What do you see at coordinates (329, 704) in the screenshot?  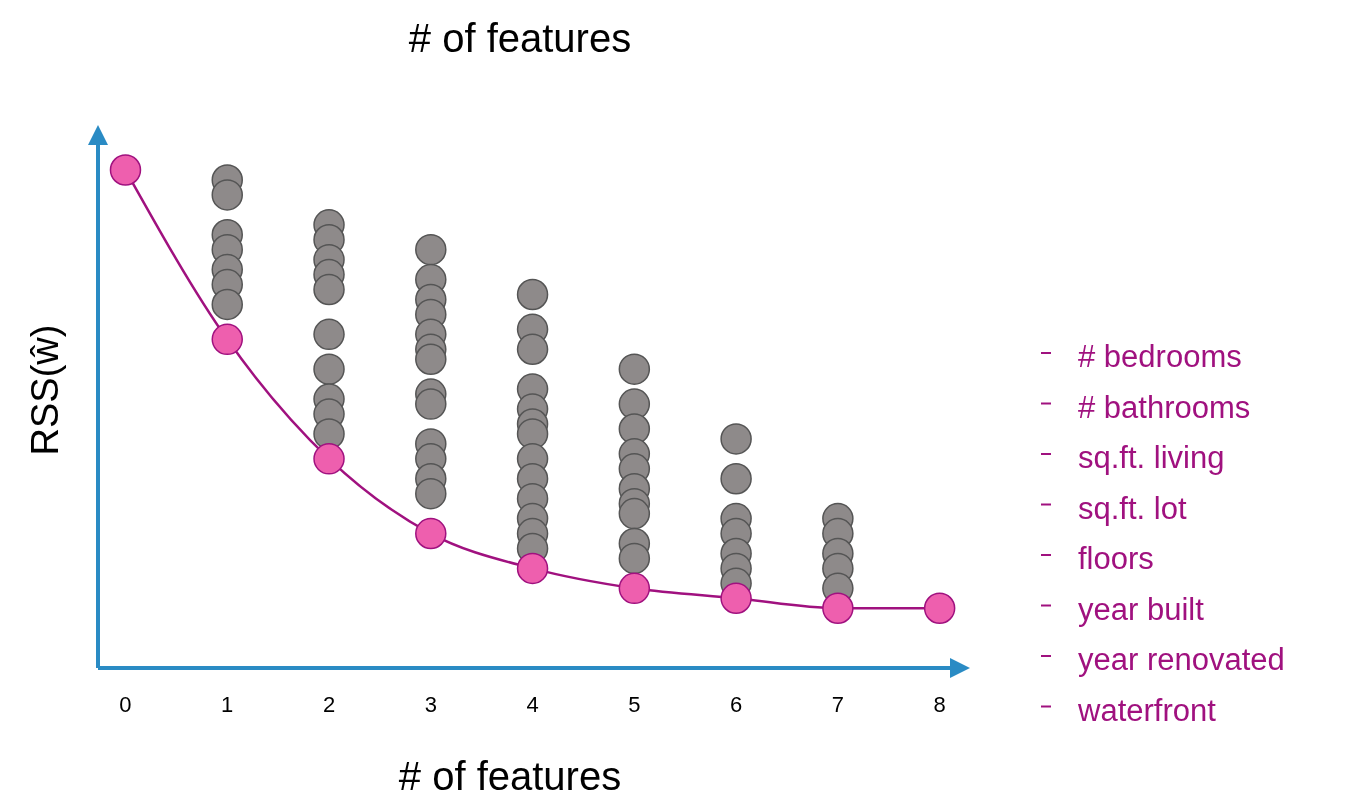 I see `x-tick-label: 2` at bounding box center [329, 704].